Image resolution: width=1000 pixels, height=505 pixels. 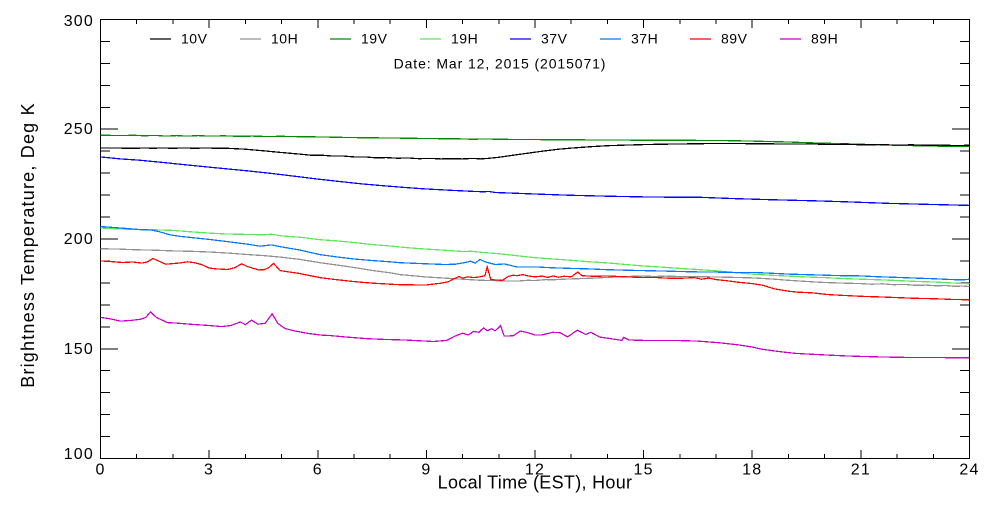 What do you see at coordinates (79, 454) in the screenshot?
I see `svg-text: 100` at bounding box center [79, 454].